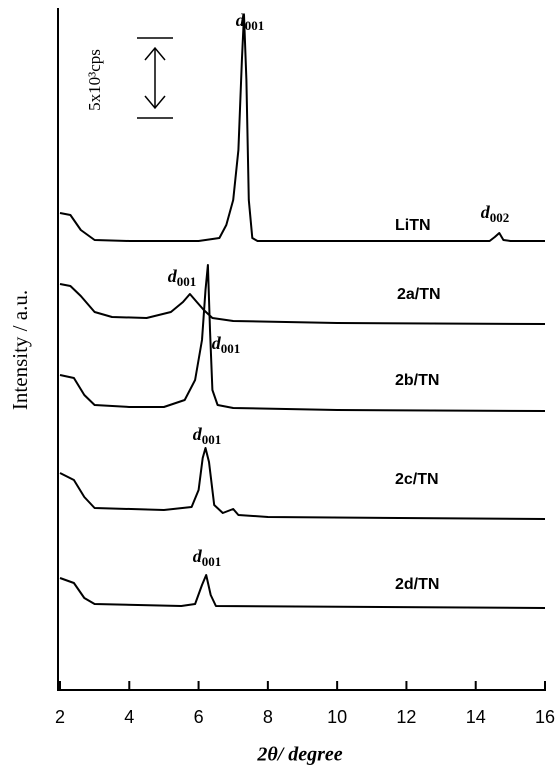 The width and height of the screenshot is (560, 769). I want to click on x-tick-label: 16, so click(545, 717).